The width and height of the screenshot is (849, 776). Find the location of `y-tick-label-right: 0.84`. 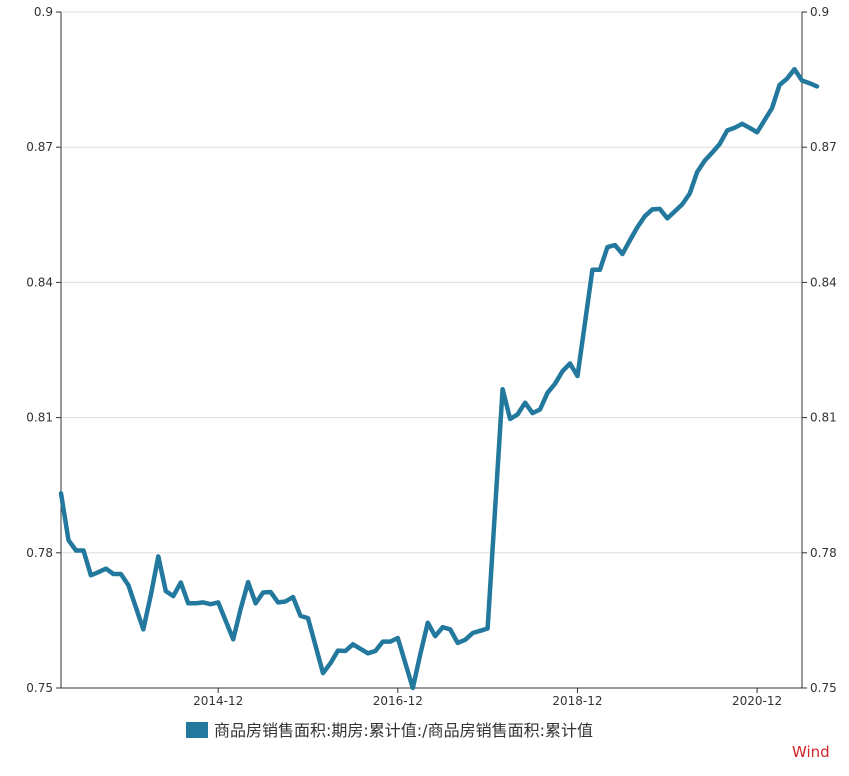

y-tick-label-right: 0.84 is located at coordinates (823, 282).